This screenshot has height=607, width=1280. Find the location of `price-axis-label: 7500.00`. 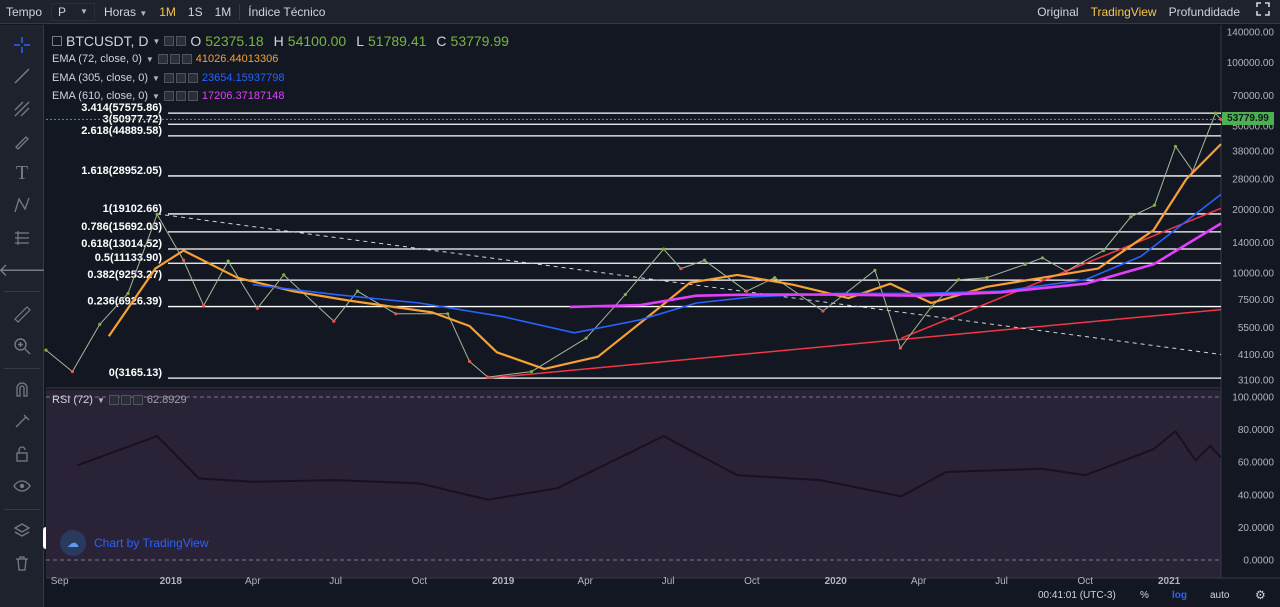

price-axis-label: 7500.00 is located at coordinates (1256, 300).